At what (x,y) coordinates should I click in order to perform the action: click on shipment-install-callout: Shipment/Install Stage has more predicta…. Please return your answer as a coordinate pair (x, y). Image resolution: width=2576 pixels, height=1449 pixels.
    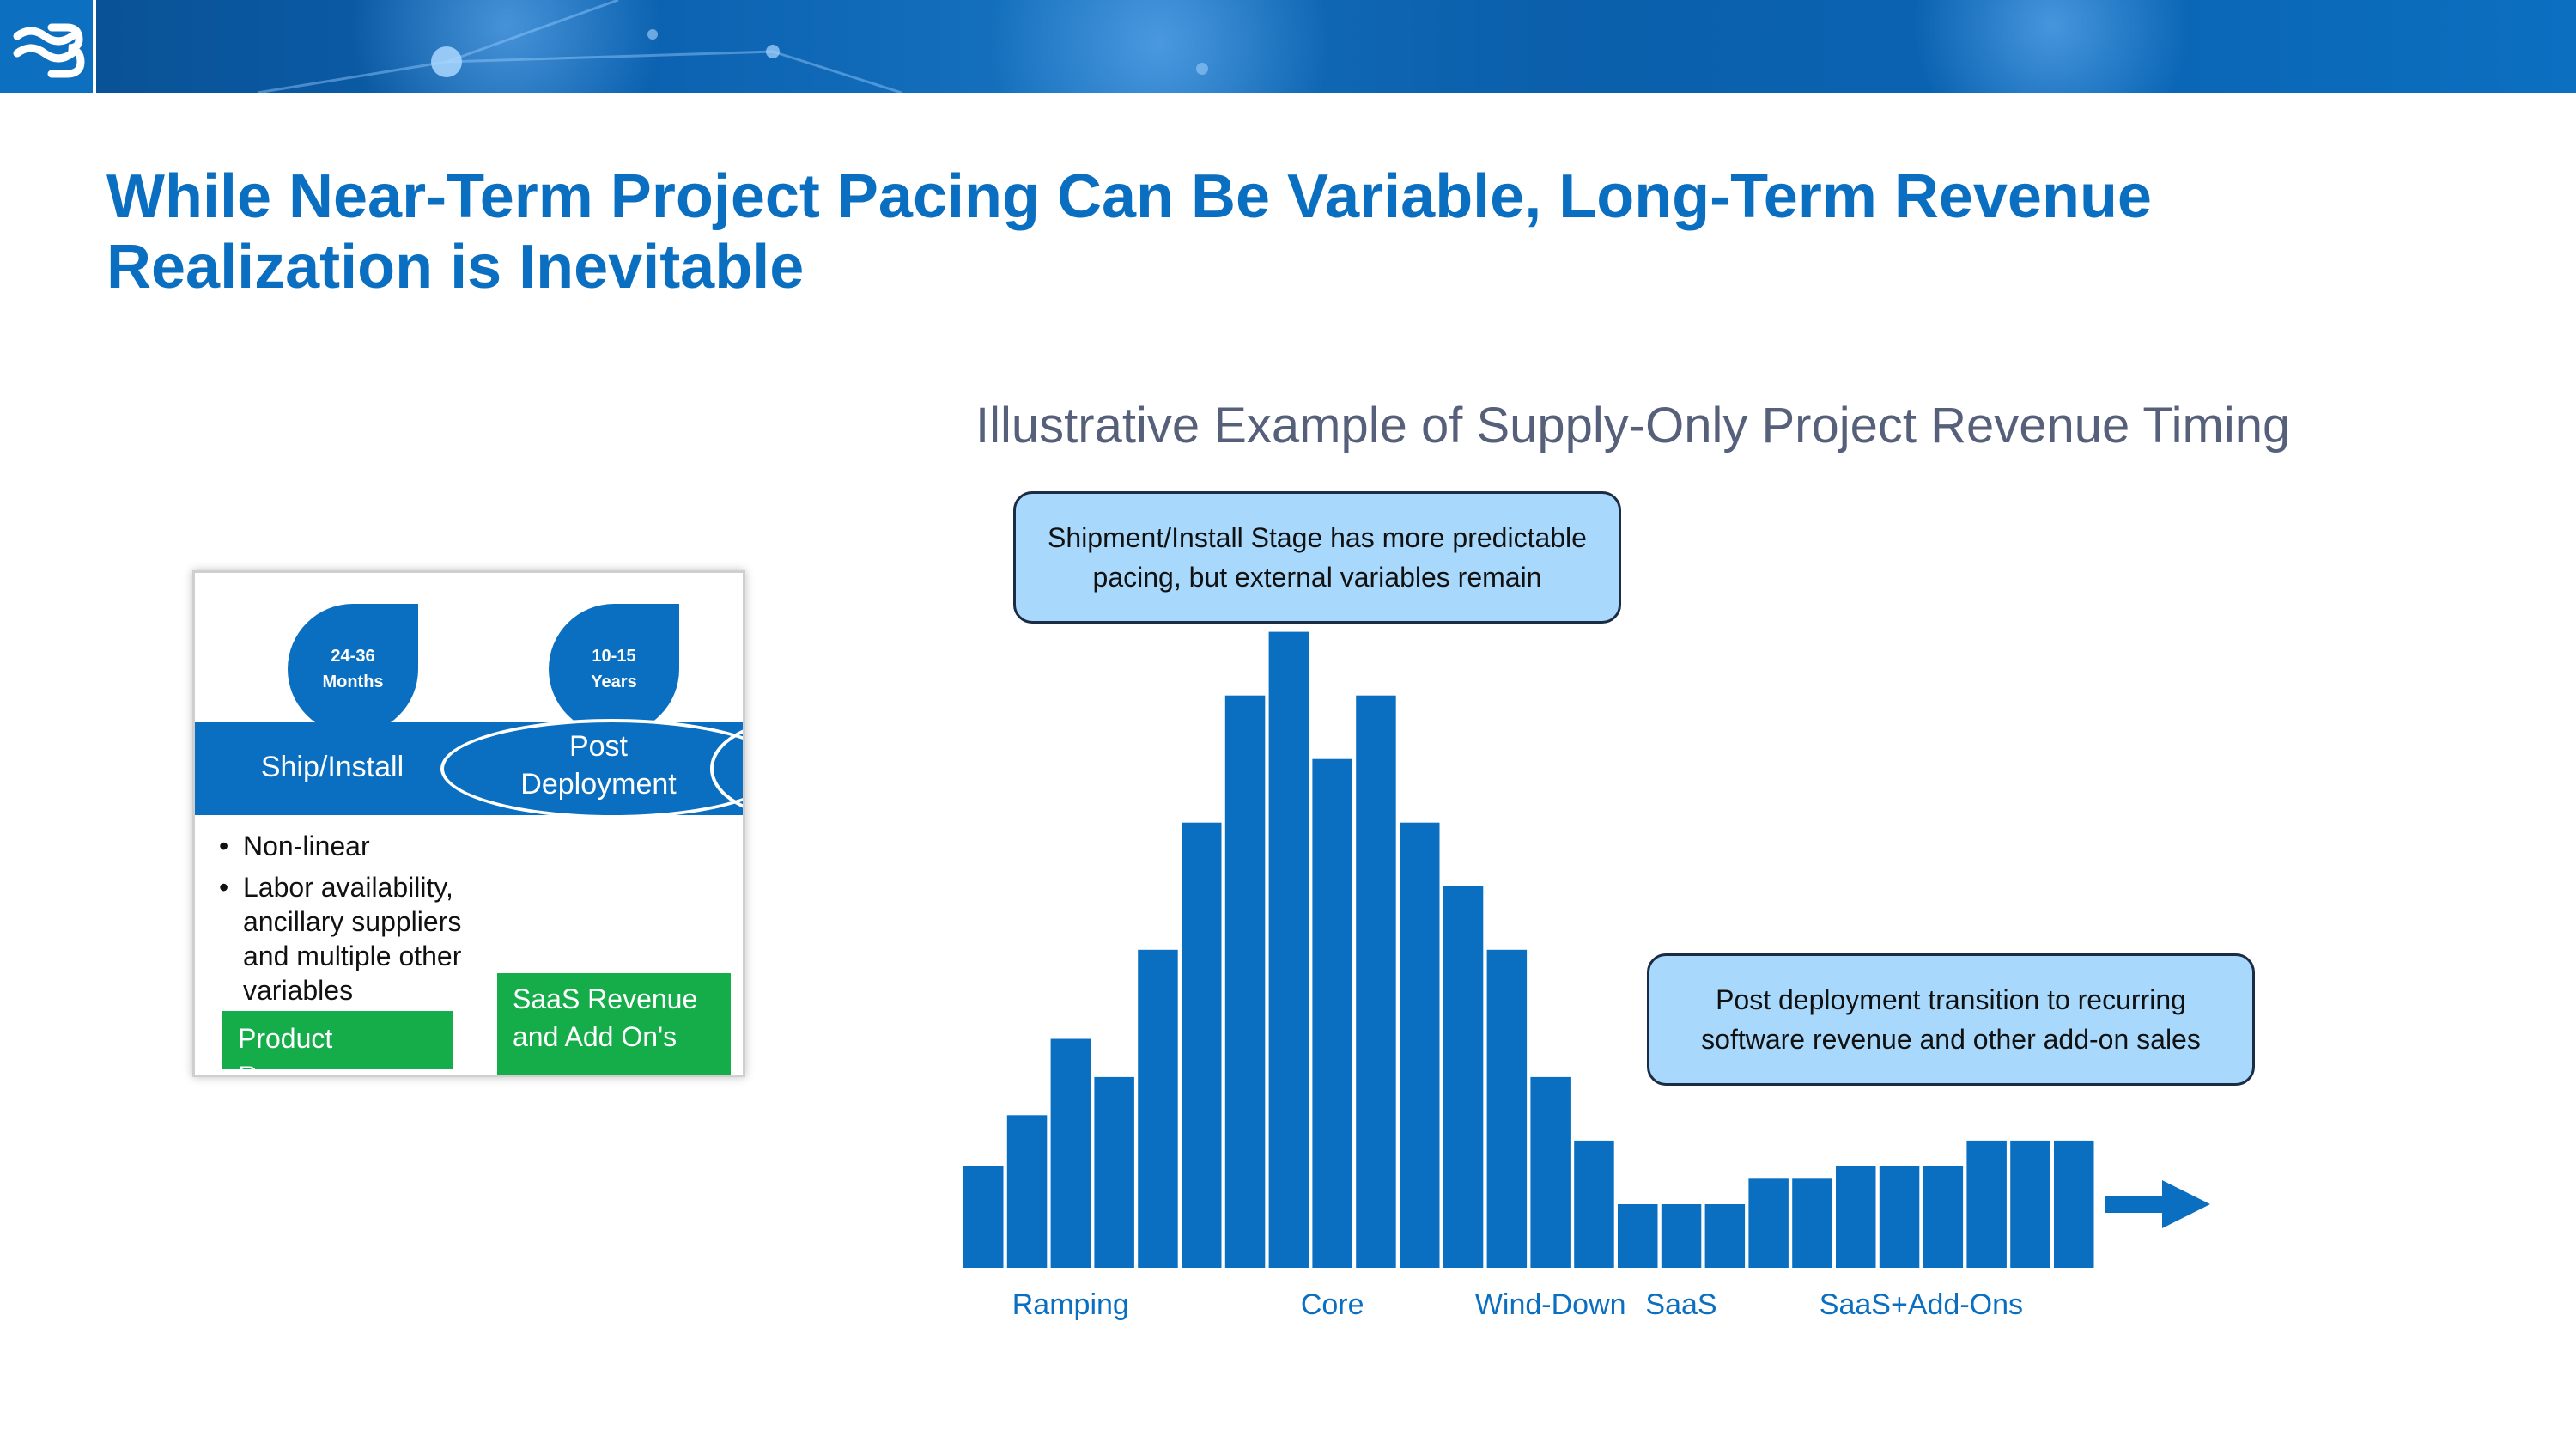
    Looking at the image, I should click on (1317, 557).